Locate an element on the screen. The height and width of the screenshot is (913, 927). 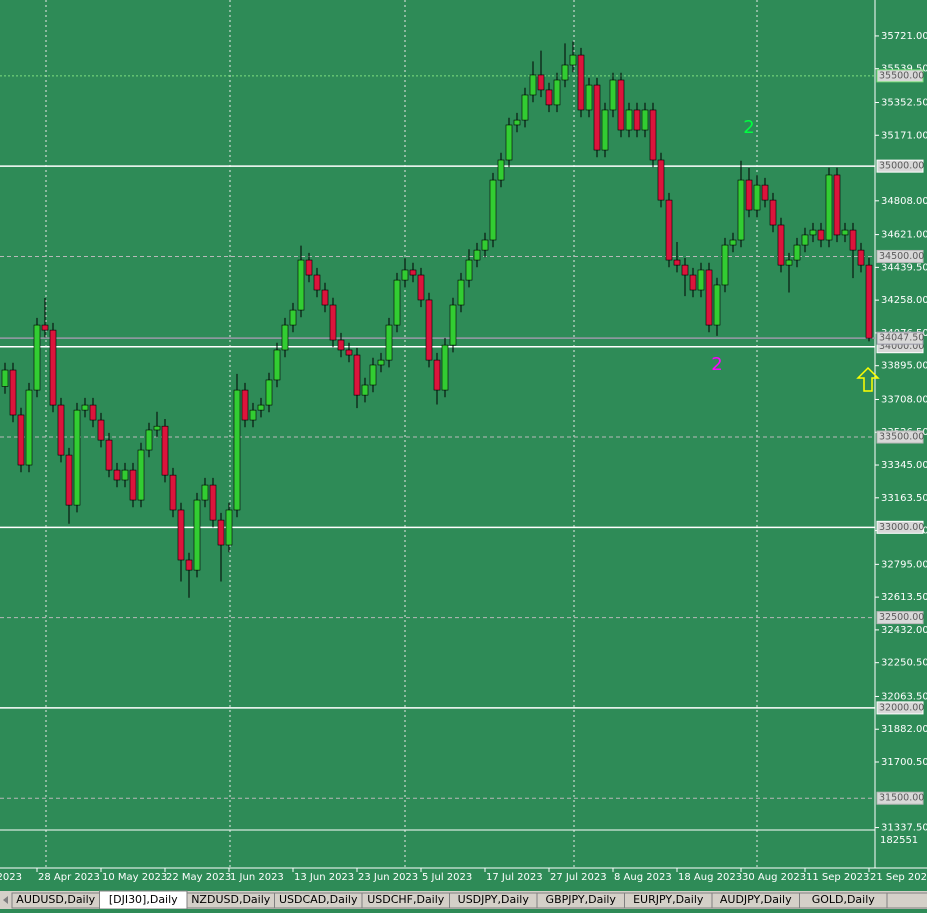
tab-label: AUDUSD,Daily is located at coordinates (55, 899).